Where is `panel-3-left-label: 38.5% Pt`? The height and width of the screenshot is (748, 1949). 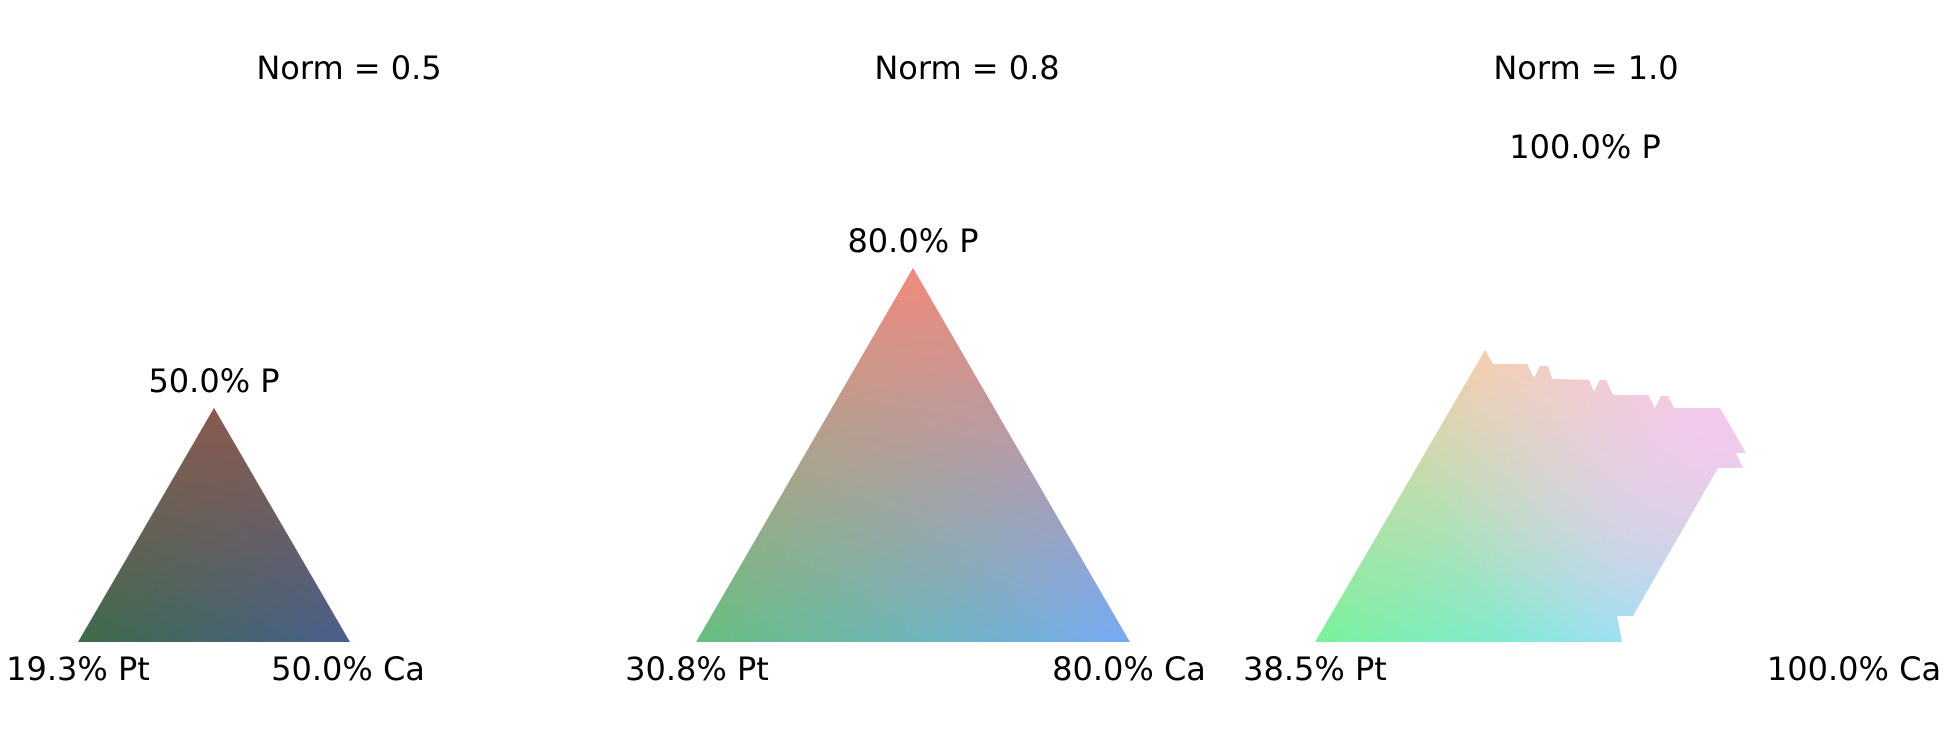 panel-3-left-label: 38.5% Pt is located at coordinates (1315, 669).